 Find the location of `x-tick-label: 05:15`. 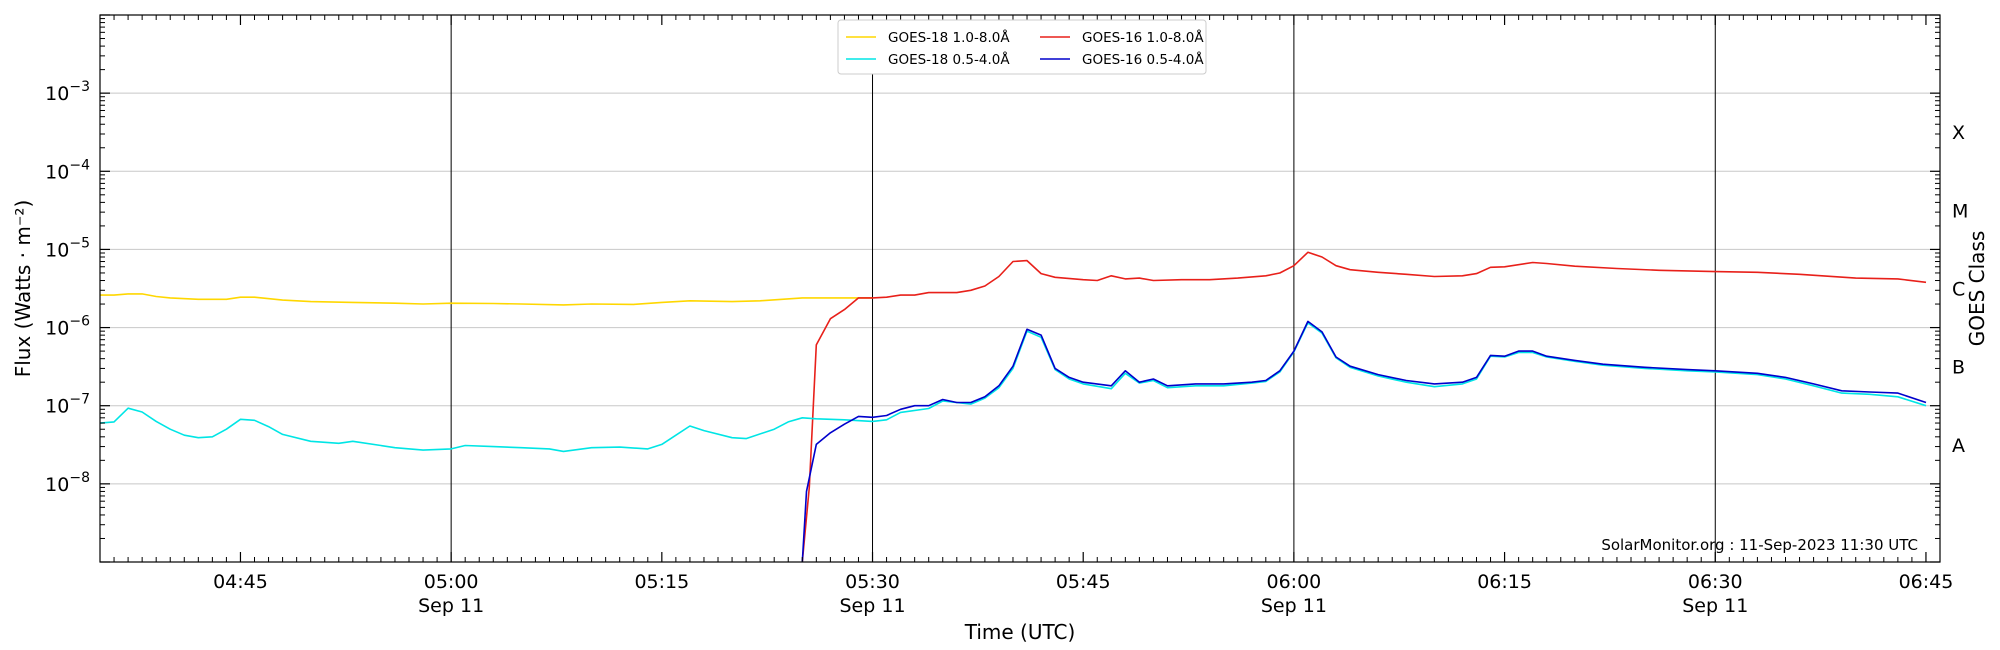

x-tick-label: 05:15 is located at coordinates (661, 582).